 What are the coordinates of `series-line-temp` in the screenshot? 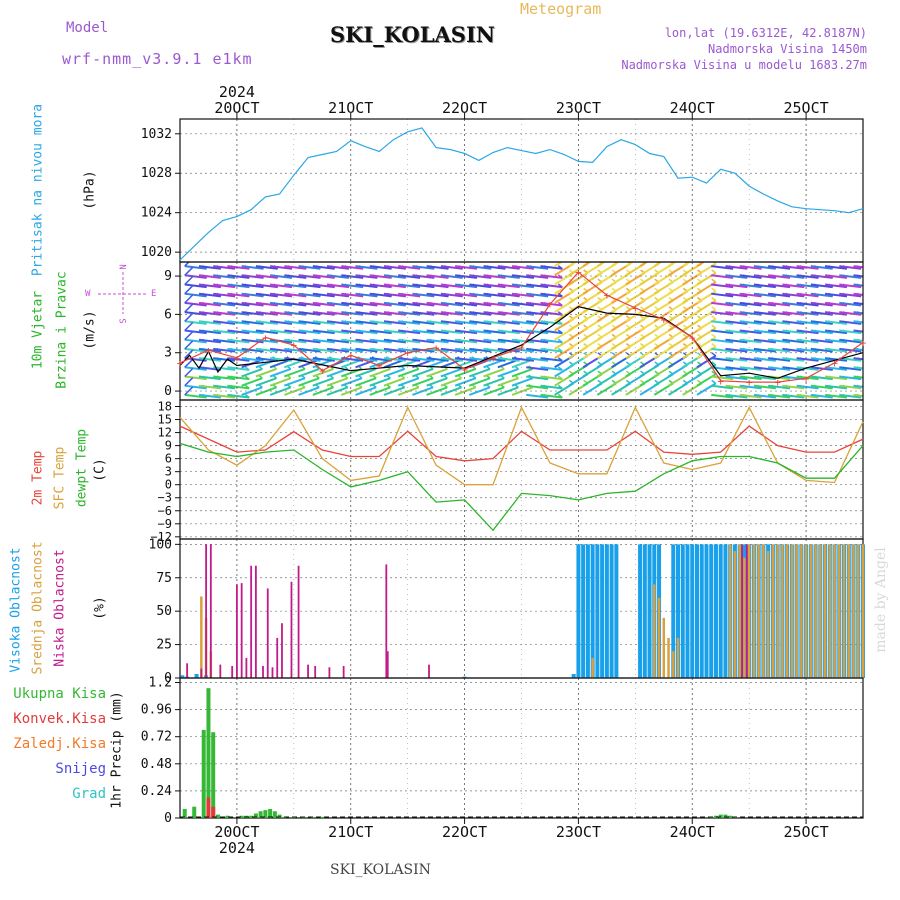 It's located at (521, 445).